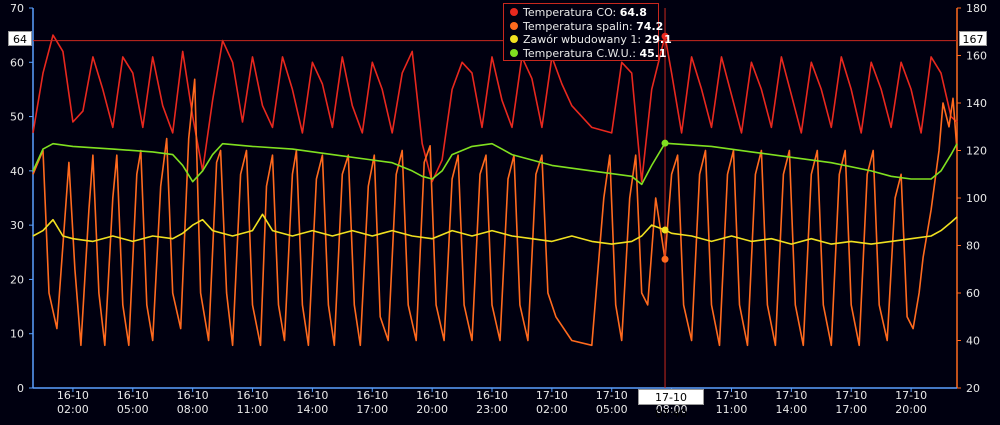 The width and height of the screenshot is (1000, 425). I want to click on tooltip-value: 45.1, so click(653, 53).